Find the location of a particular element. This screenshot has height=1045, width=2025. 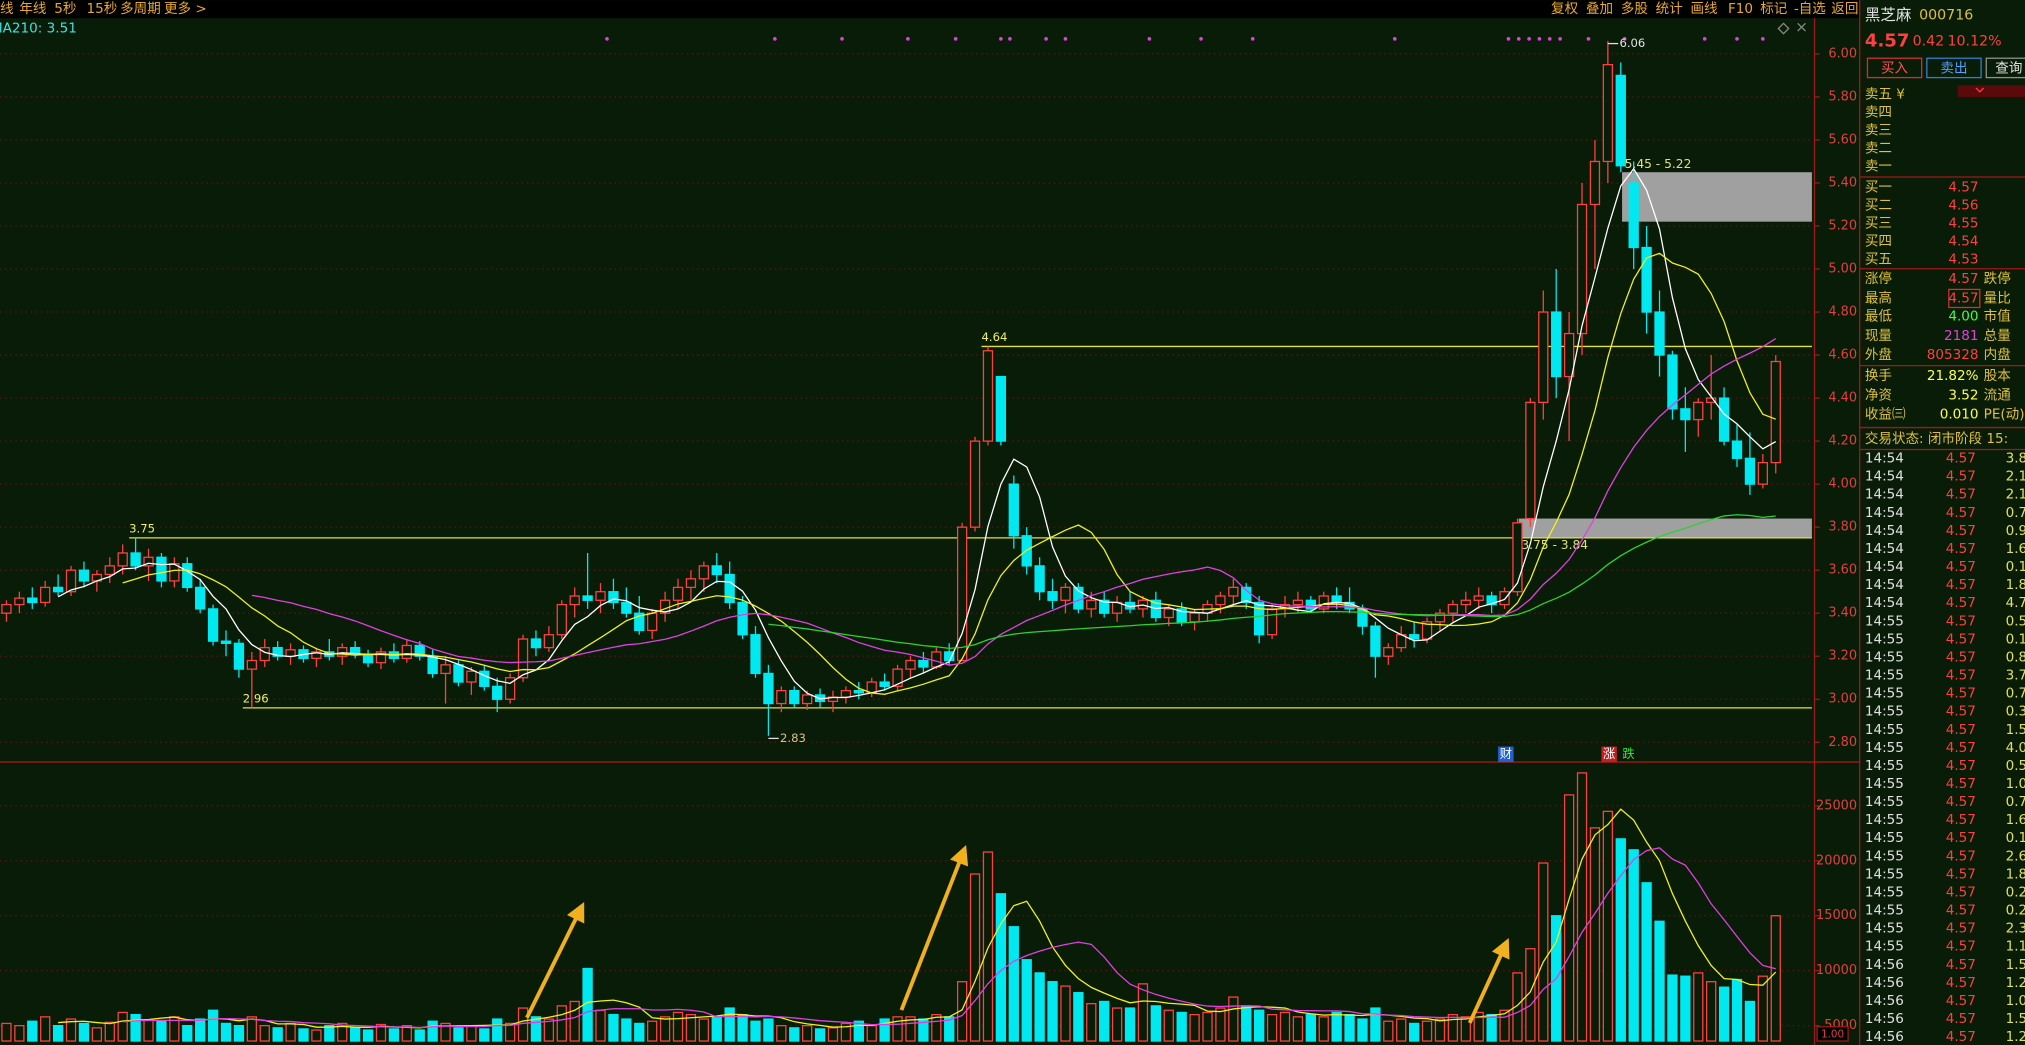

stat-label: 量比 is located at coordinates (1997, 298).